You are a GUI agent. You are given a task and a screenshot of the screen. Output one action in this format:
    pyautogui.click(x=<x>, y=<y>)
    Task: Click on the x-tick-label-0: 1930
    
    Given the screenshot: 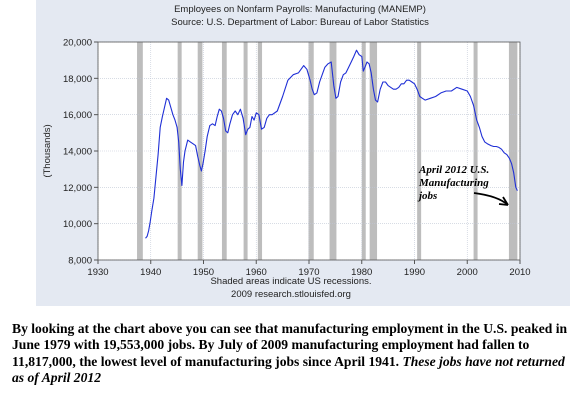 What is the action you would take?
    pyautogui.click(x=97, y=272)
    